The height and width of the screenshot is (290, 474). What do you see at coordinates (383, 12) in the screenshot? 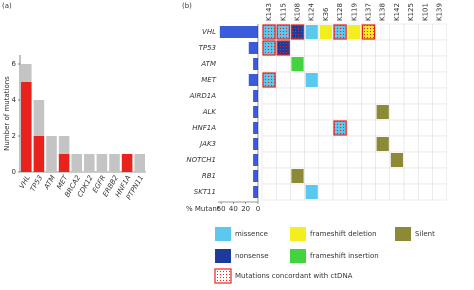
I see `sample-label: K138` at bounding box center [383, 12].